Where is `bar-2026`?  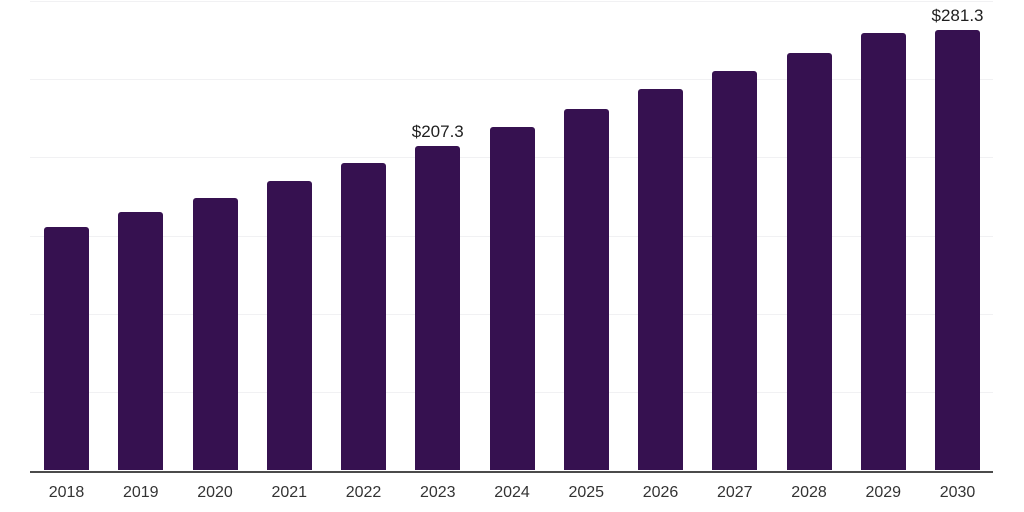 bar-2026 is located at coordinates (660, 279).